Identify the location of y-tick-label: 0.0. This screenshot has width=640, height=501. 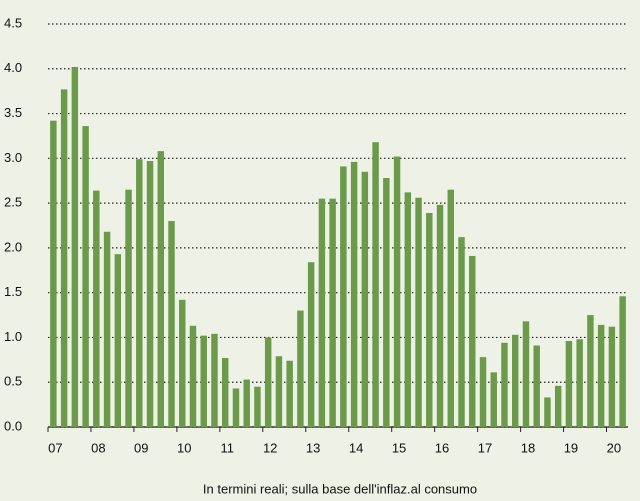
(13, 425).